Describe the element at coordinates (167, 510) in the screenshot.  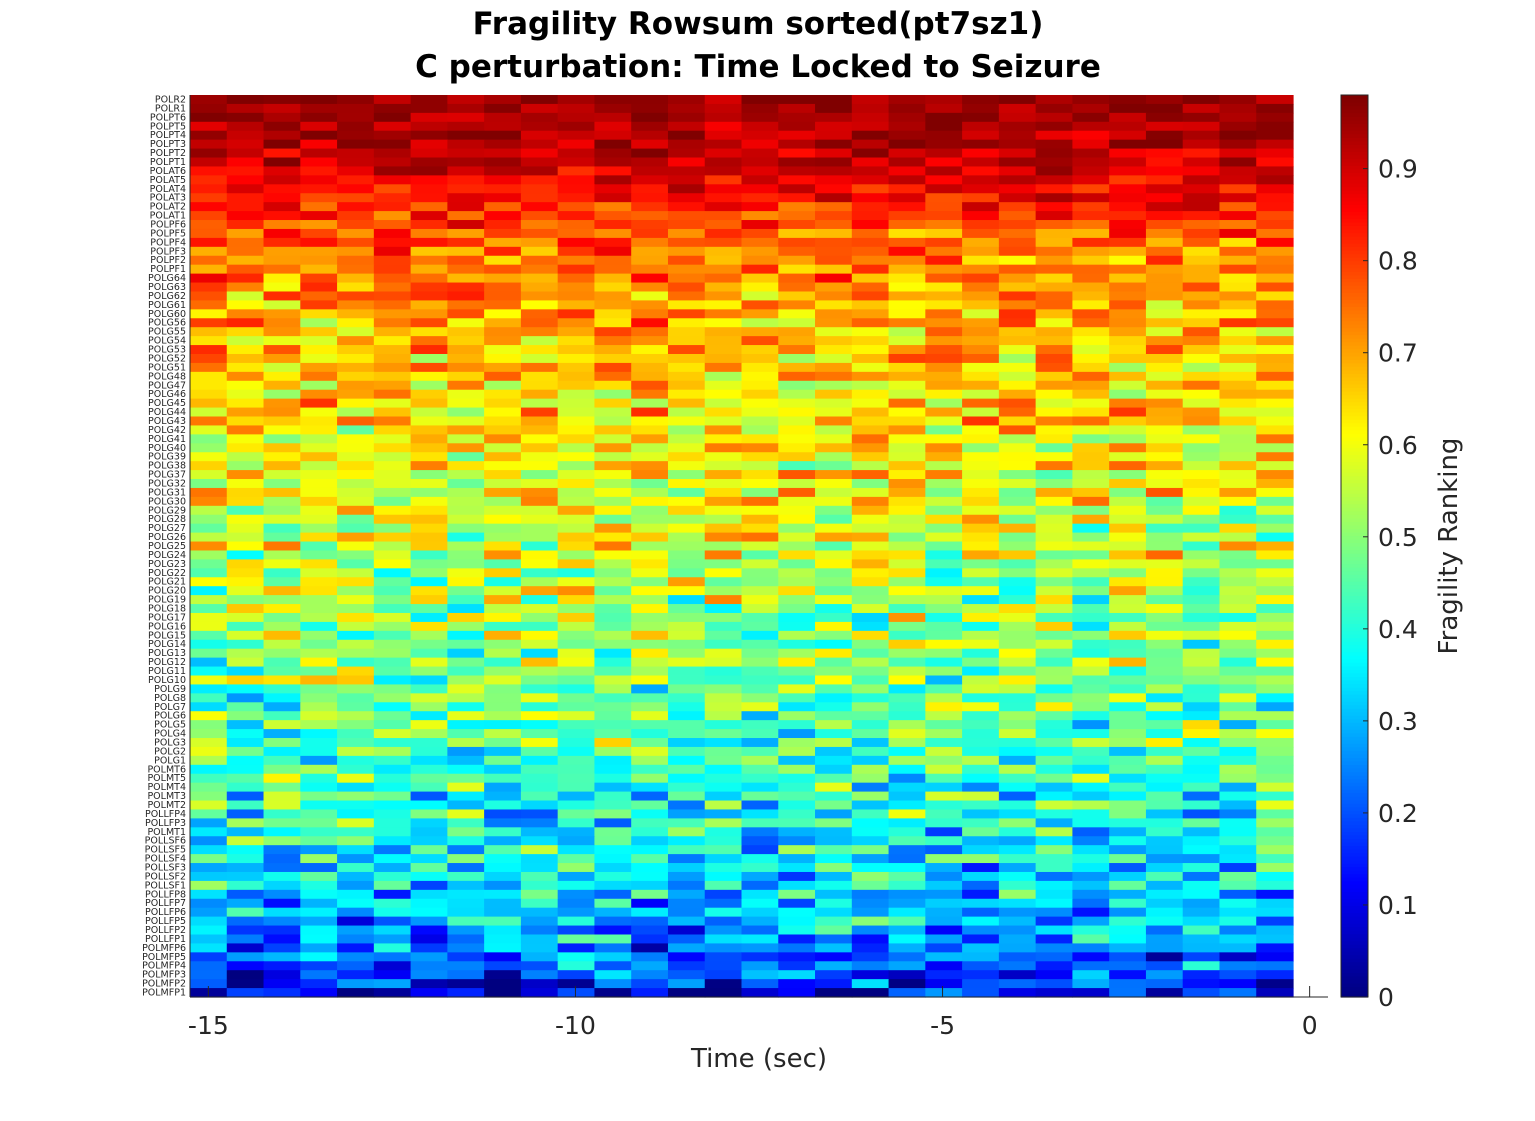
I see `channel-label: POLG29` at that location.